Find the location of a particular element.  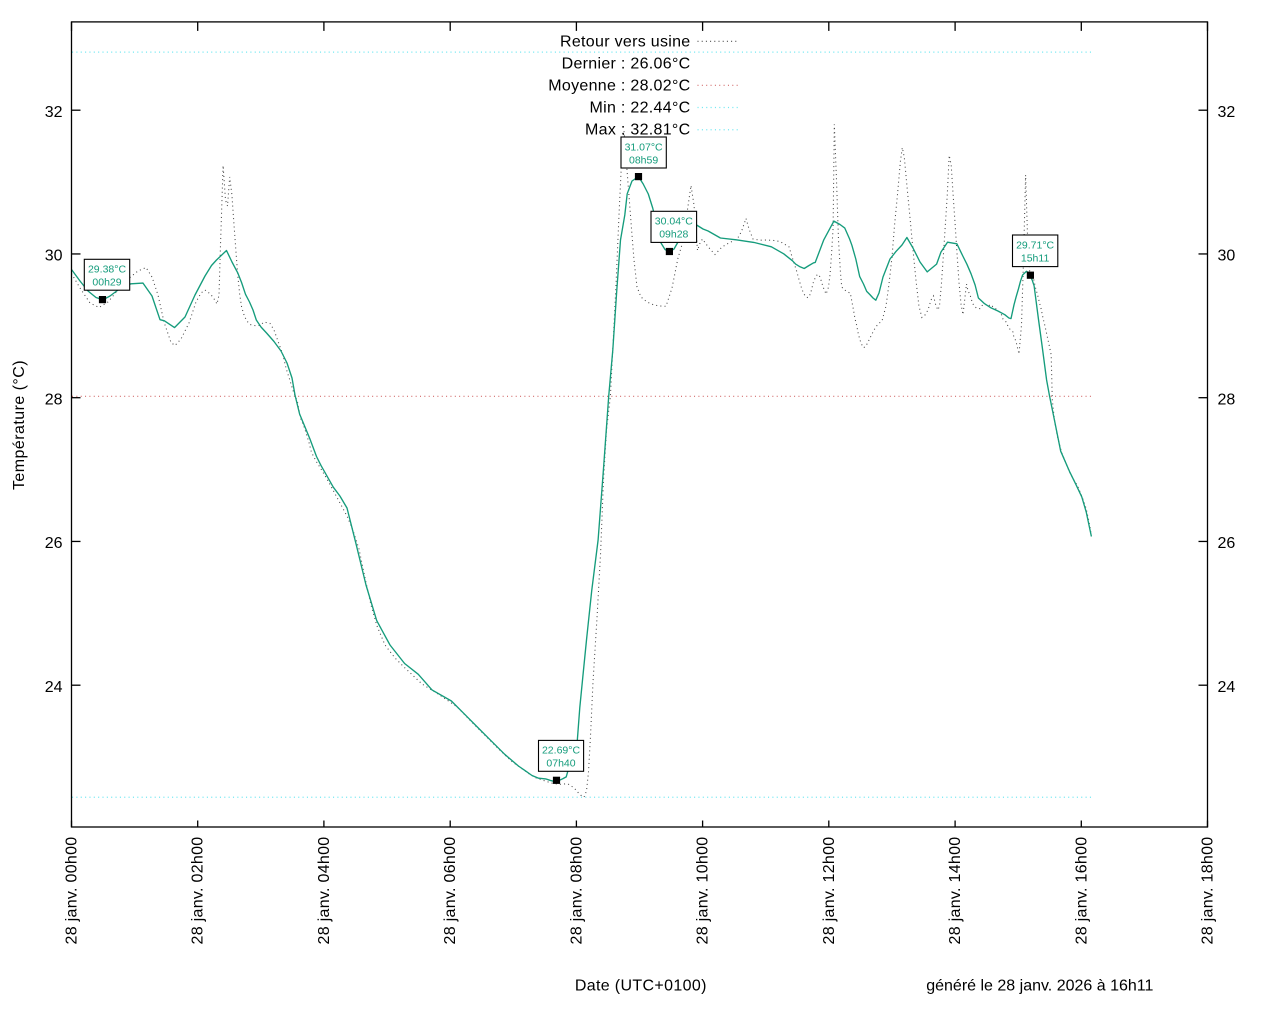

svg-text: 28 janv. 10h00 is located at coordinates (703, 891).